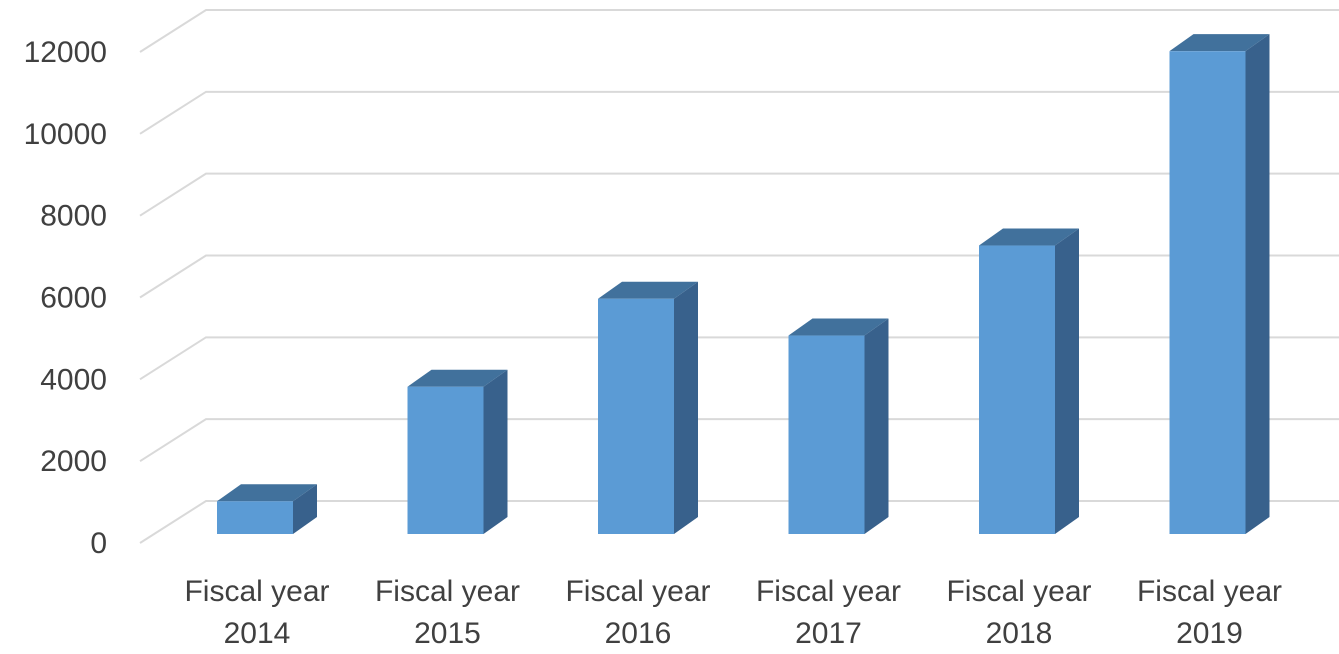  Describe the element at coordinates (1018, 612) in the screenshot. I see `x-category-label: Fiscal year 2018` at that location.